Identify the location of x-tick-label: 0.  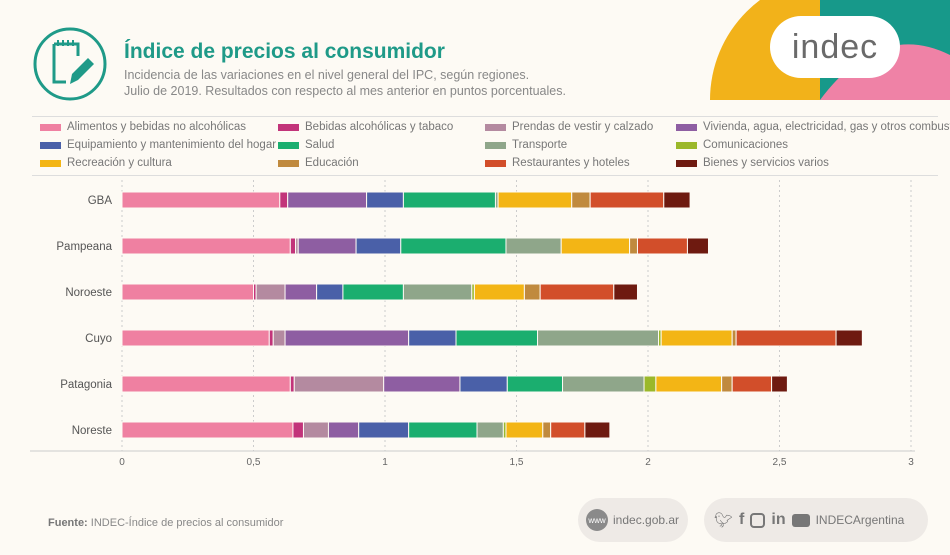
(122, 462).